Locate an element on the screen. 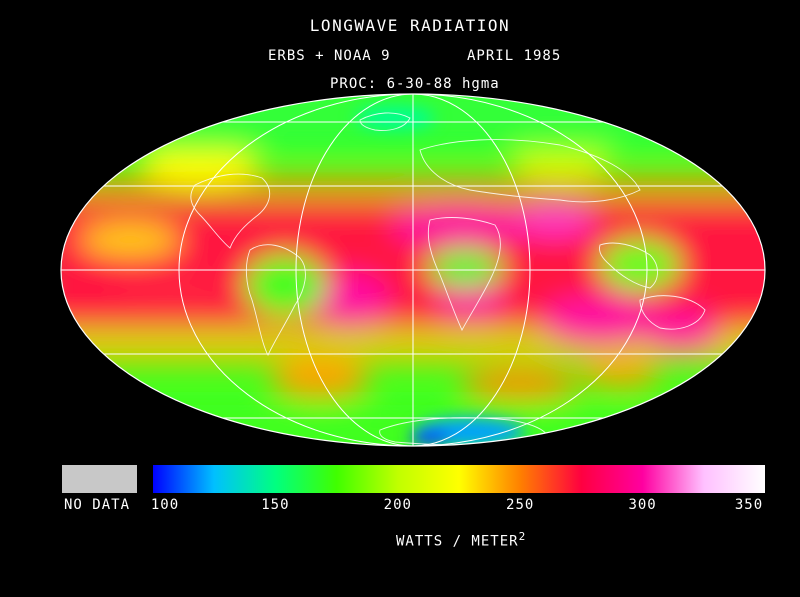  scale-tick-350: 350 is located at coordinates (749, 505).